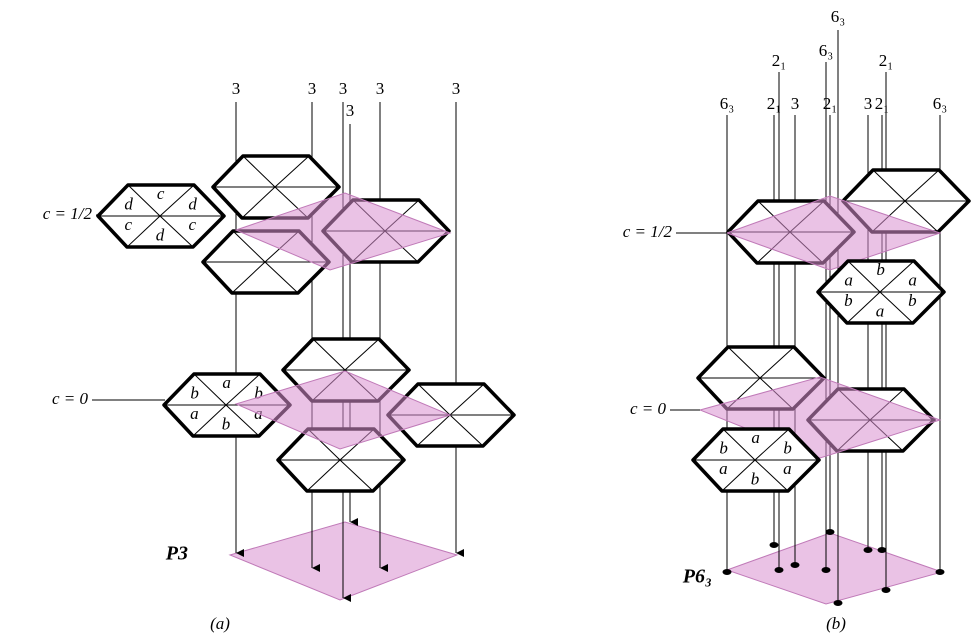  I want to click on unit-cell-base, so click(834, 568).